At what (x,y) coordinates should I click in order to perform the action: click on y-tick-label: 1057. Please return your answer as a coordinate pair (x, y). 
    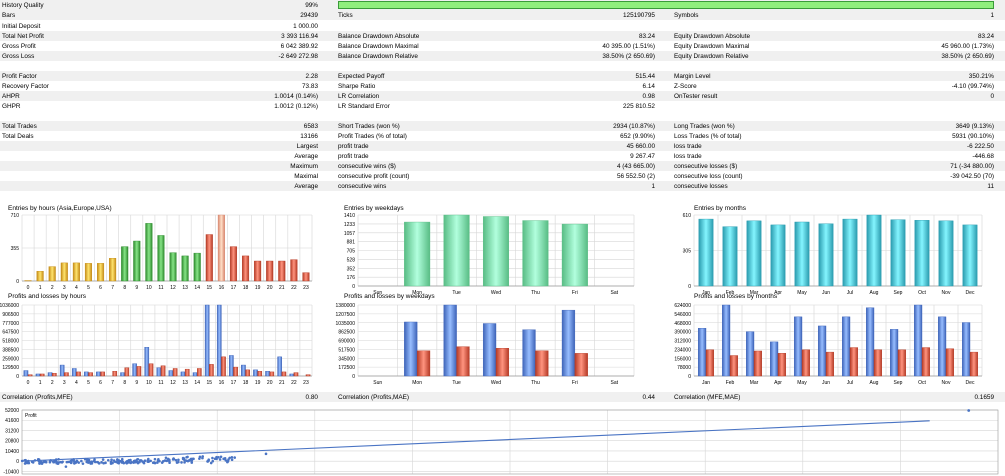
    Looking at the image, I should click on (349, 234).